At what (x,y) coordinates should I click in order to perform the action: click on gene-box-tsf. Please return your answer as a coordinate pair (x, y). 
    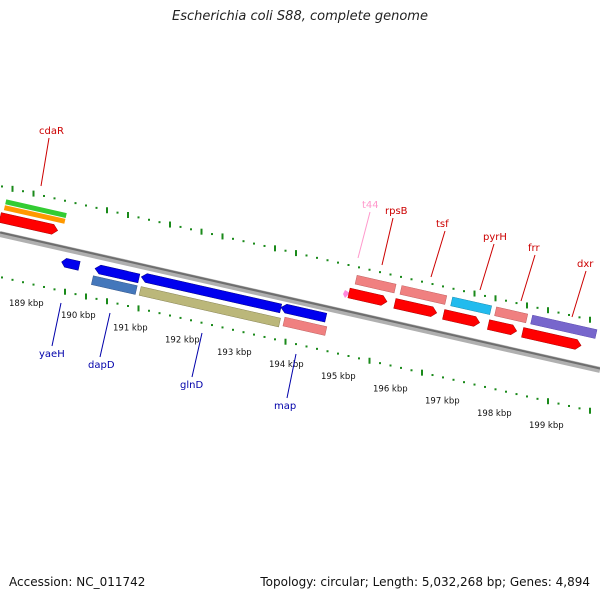
    Looking at the image, I should click on (423, 295).